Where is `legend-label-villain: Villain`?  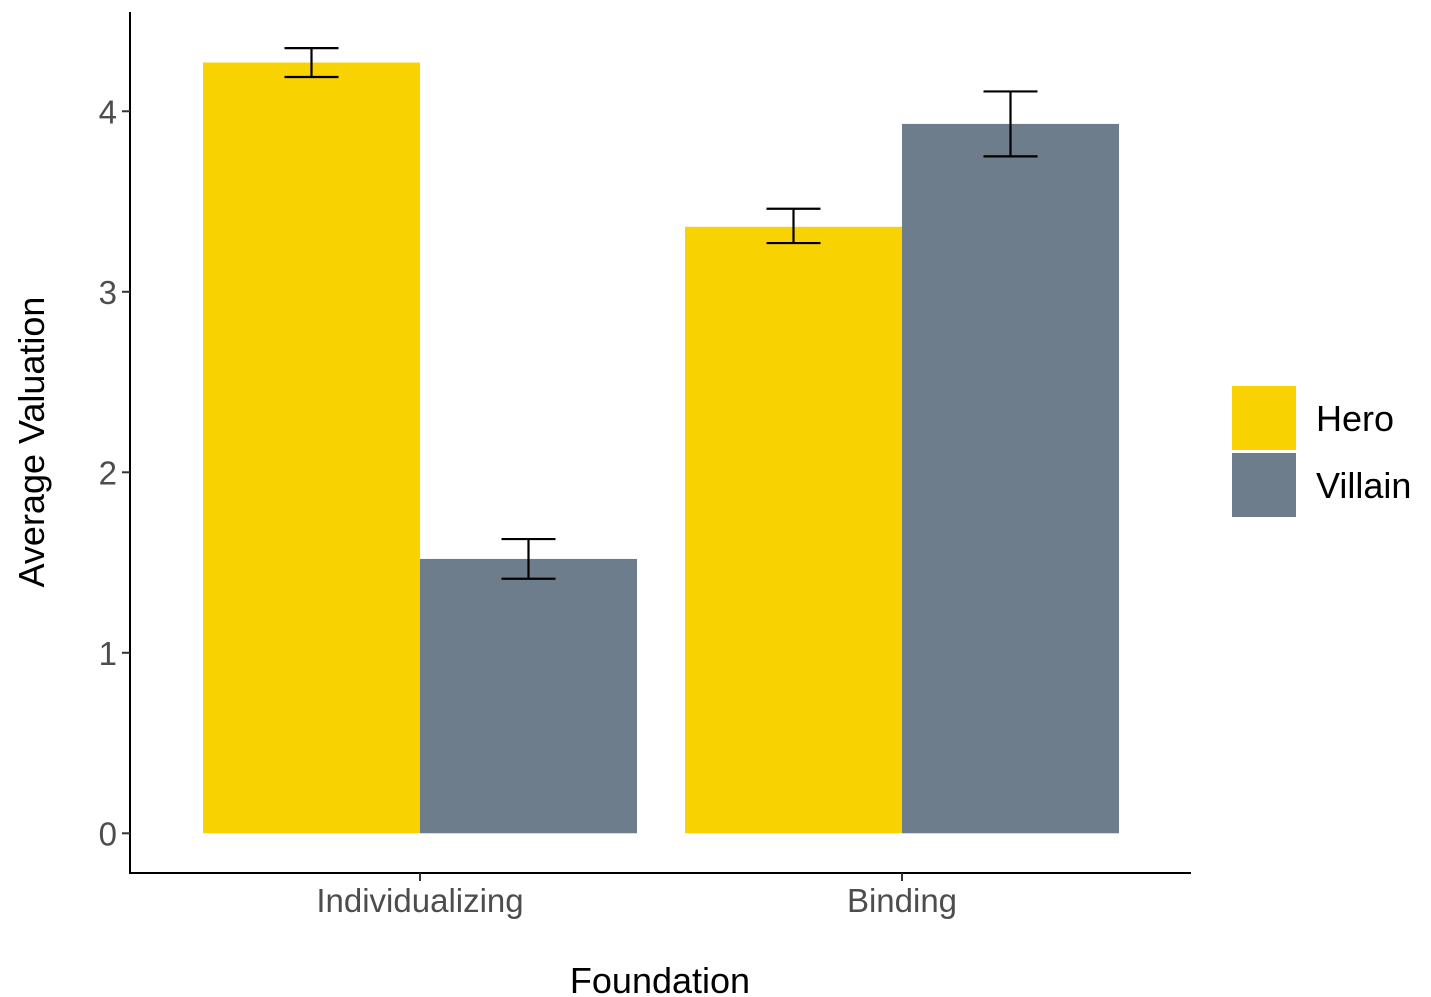
legend-label-villain: Villain is located at coordinates (1363, 485).